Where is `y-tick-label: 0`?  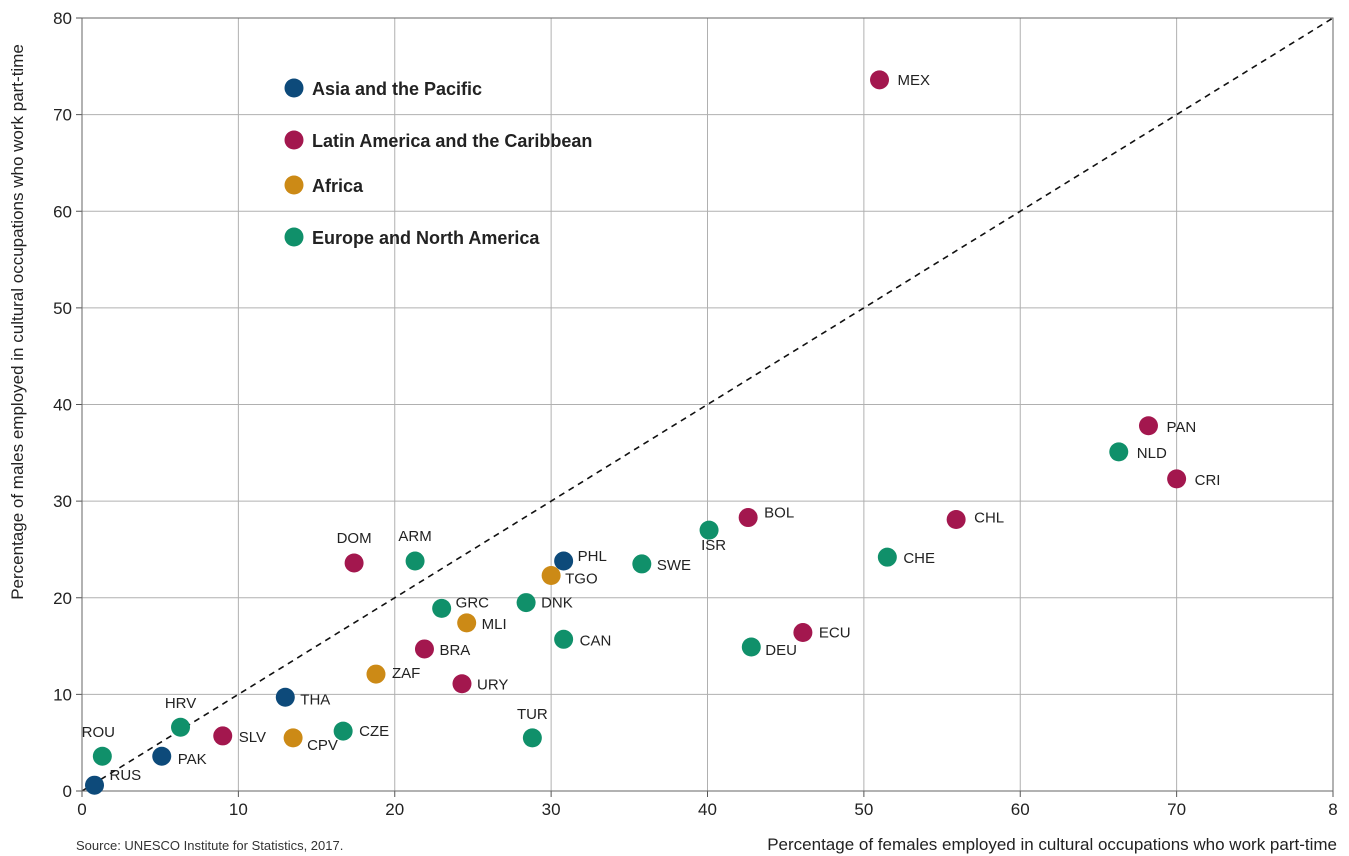 y-tick-label: 0 is located at coordinates (67, 791).